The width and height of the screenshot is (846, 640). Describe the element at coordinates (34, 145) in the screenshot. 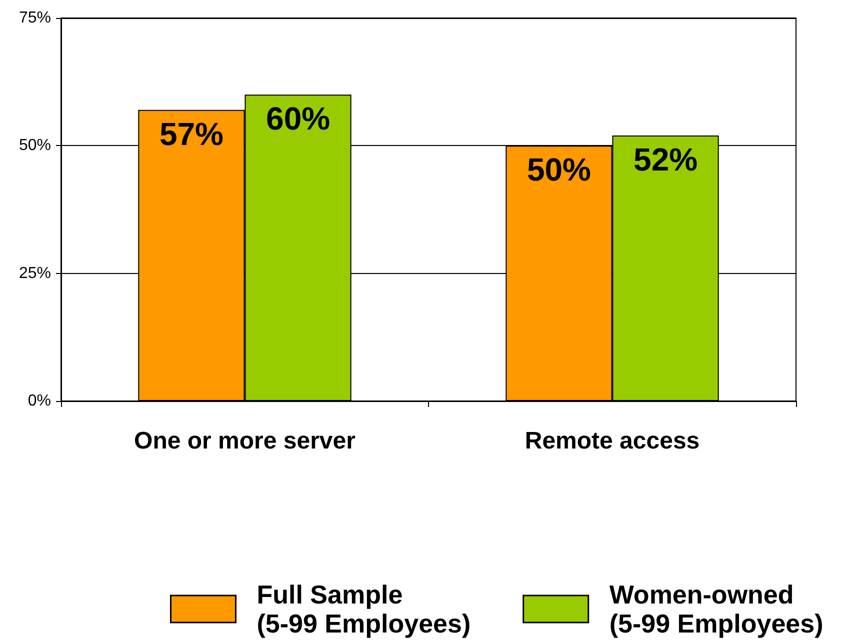

I see `y-tick-label: 50%` at that location.